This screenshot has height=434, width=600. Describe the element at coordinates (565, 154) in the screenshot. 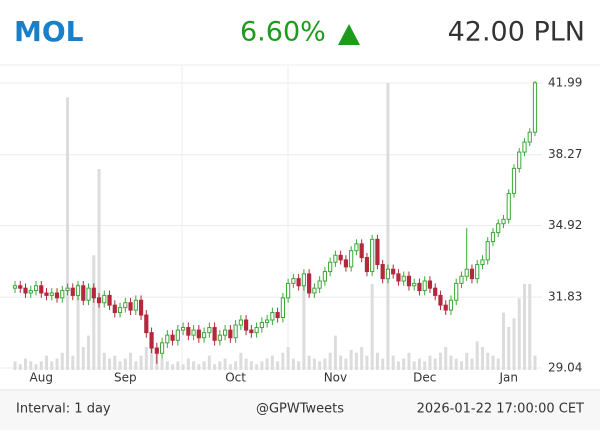

I see `y-tick-label: 38.27` at that location.